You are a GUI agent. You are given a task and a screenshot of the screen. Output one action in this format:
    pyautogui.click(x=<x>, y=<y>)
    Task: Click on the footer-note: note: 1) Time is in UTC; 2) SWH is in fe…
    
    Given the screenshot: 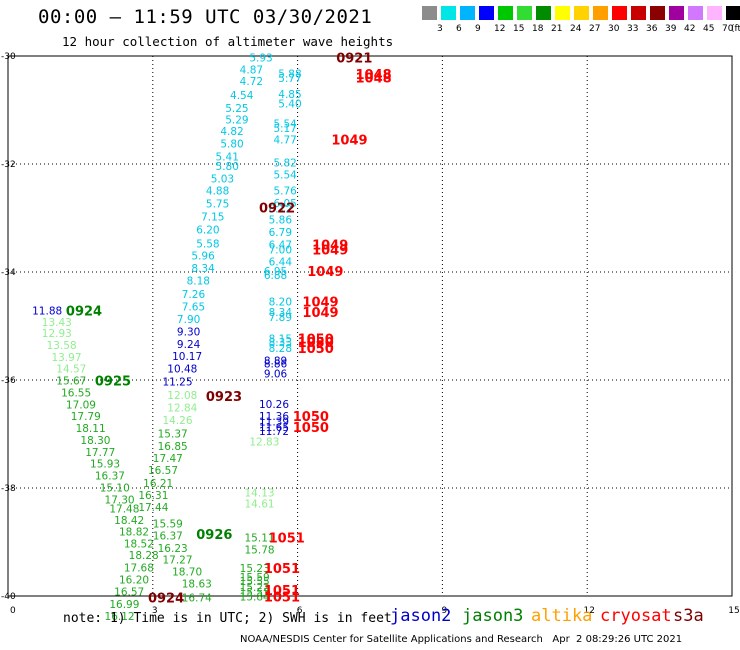 What is the action you would take?
    pyautogui.click(x=227, y=618)
    